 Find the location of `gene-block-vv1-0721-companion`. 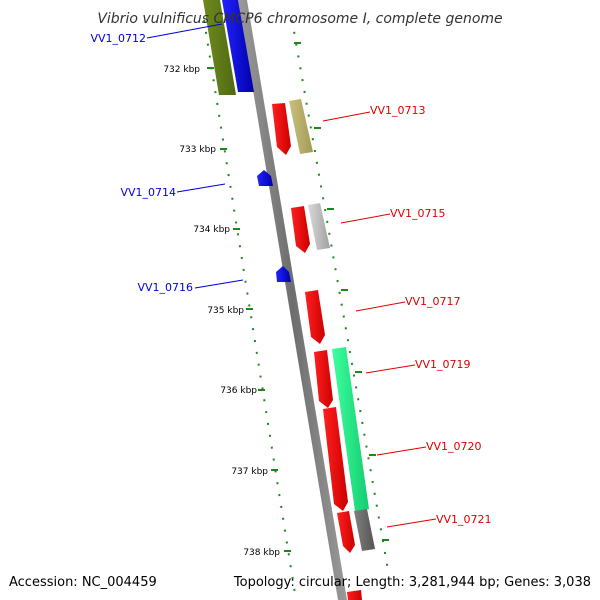

gene-block-vv1-0721-companion is located at coordinates (364, 530).